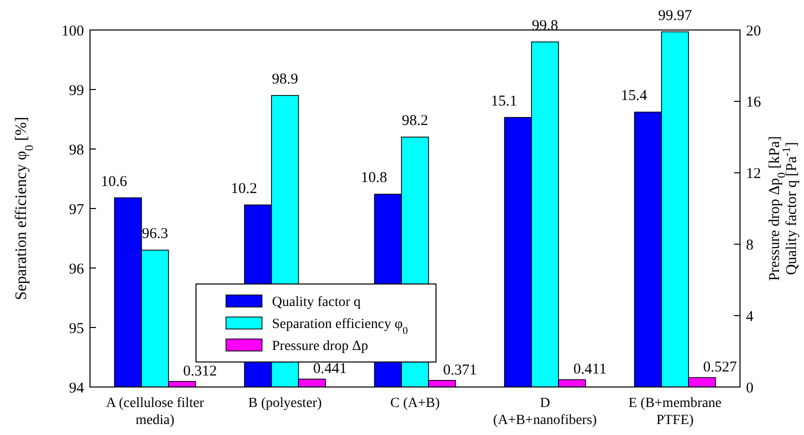  What do you see at coordinates (285, 79) in the screenshot?
I see `data-label: 98.9` at bounding box center [285, 79].